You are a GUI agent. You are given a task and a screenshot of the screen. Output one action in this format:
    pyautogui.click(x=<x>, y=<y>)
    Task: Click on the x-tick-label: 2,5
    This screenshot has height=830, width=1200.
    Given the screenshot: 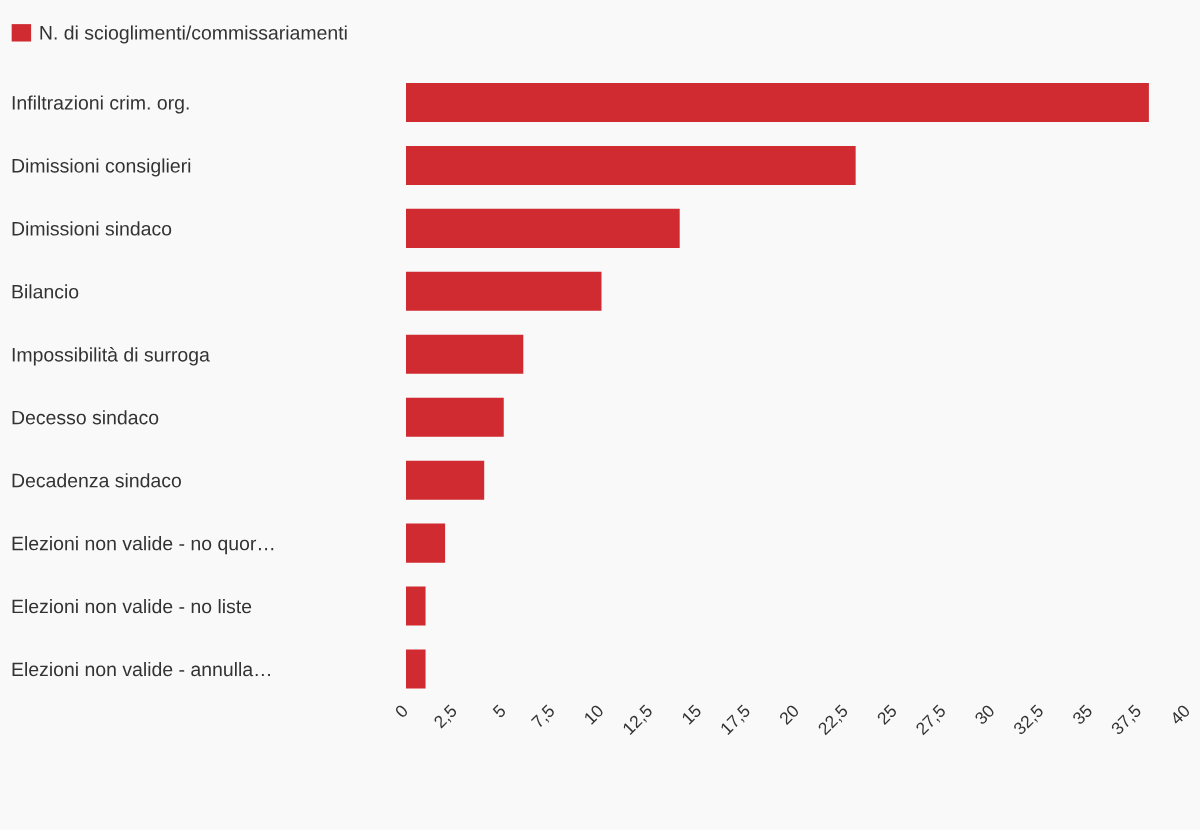 What is the action you would take?
    pyautogui.click(x=446, y=717)
    